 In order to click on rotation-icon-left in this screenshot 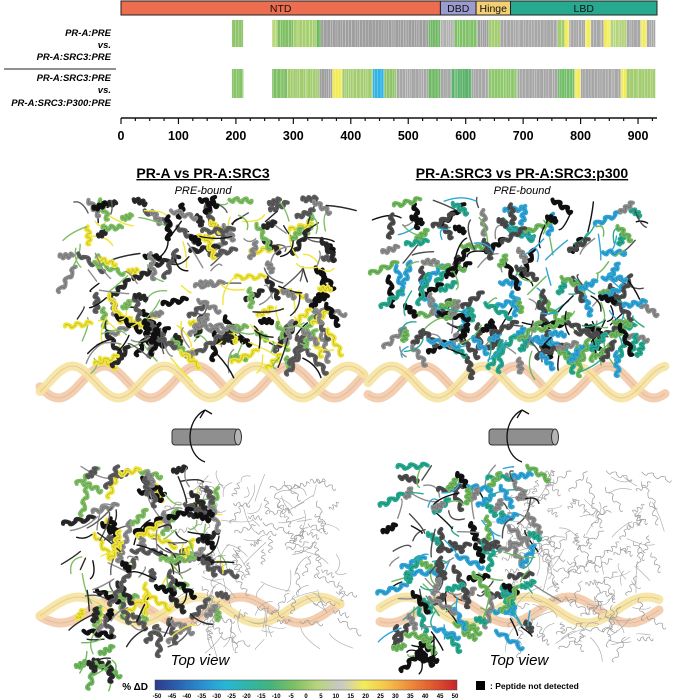, I will do `click(206, 436)`.